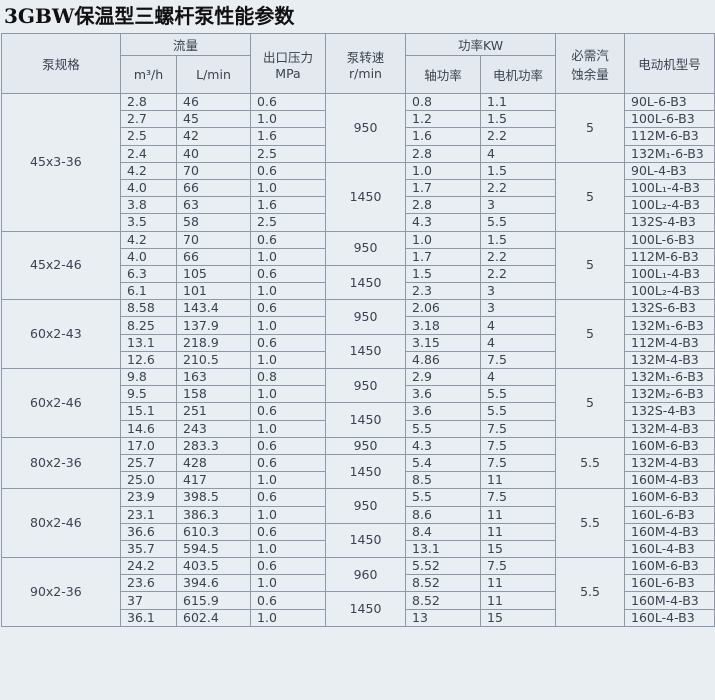  What do you see at coordinates (148, 394) in the screenshot?
I see `table-cell: 9.5` at bounding box center [148, 394].